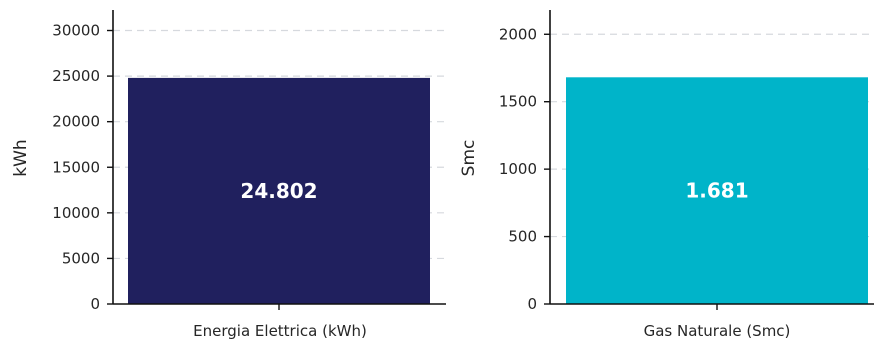 The height and width of the screenshot is (342, 874). I want to click on y-tick-label-gas-1000: 1000, so click(518, 169).